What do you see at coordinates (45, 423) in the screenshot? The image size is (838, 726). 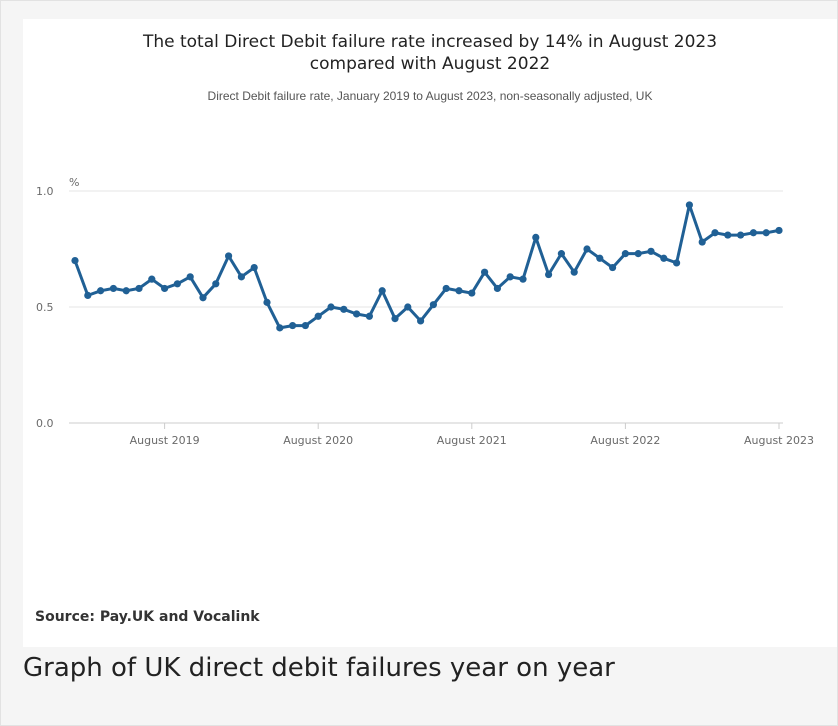 I see `y-tick-label: 0.0` at bounding box center [45, 423].